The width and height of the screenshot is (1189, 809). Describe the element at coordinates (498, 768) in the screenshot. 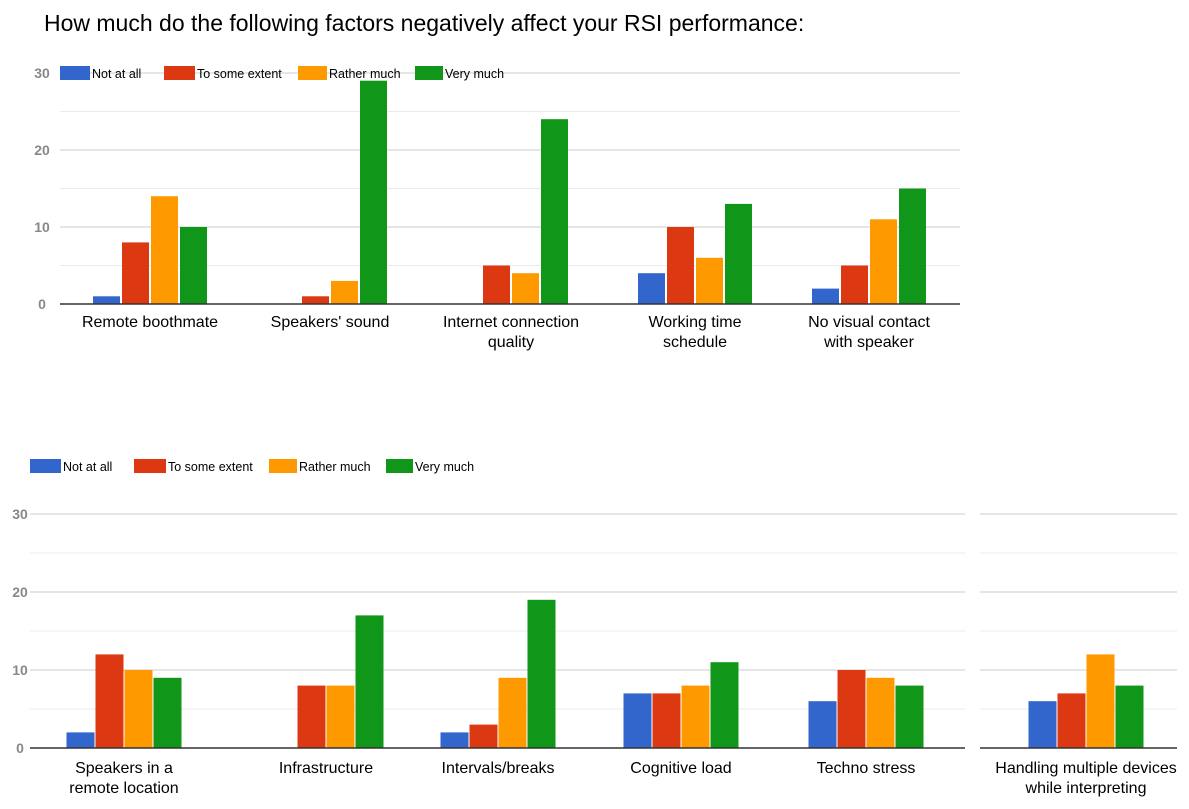

I see `category-label: Intervals/breaks` at that location.